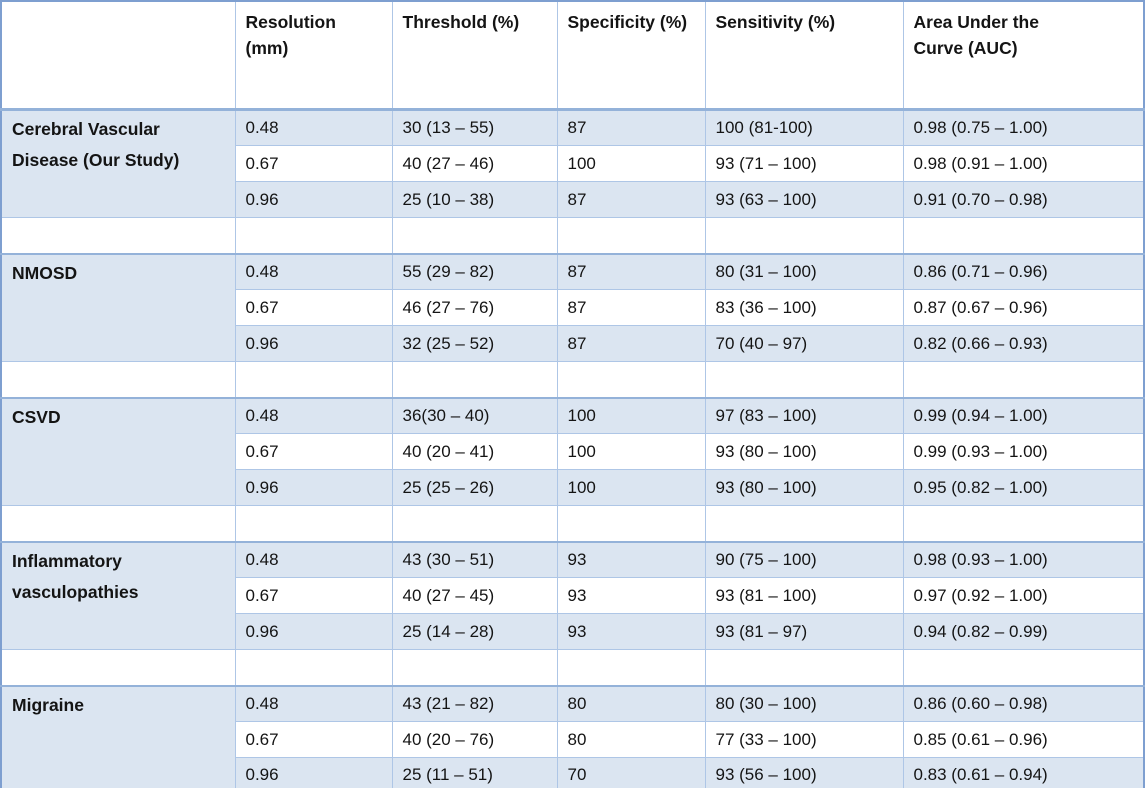 Image resolution: width=1147 pixels, height=788 pixels. Describe the element at coordinates (474, 703) in the screenshot. I see `data-cell: 43 (21 – 82)` at that location.